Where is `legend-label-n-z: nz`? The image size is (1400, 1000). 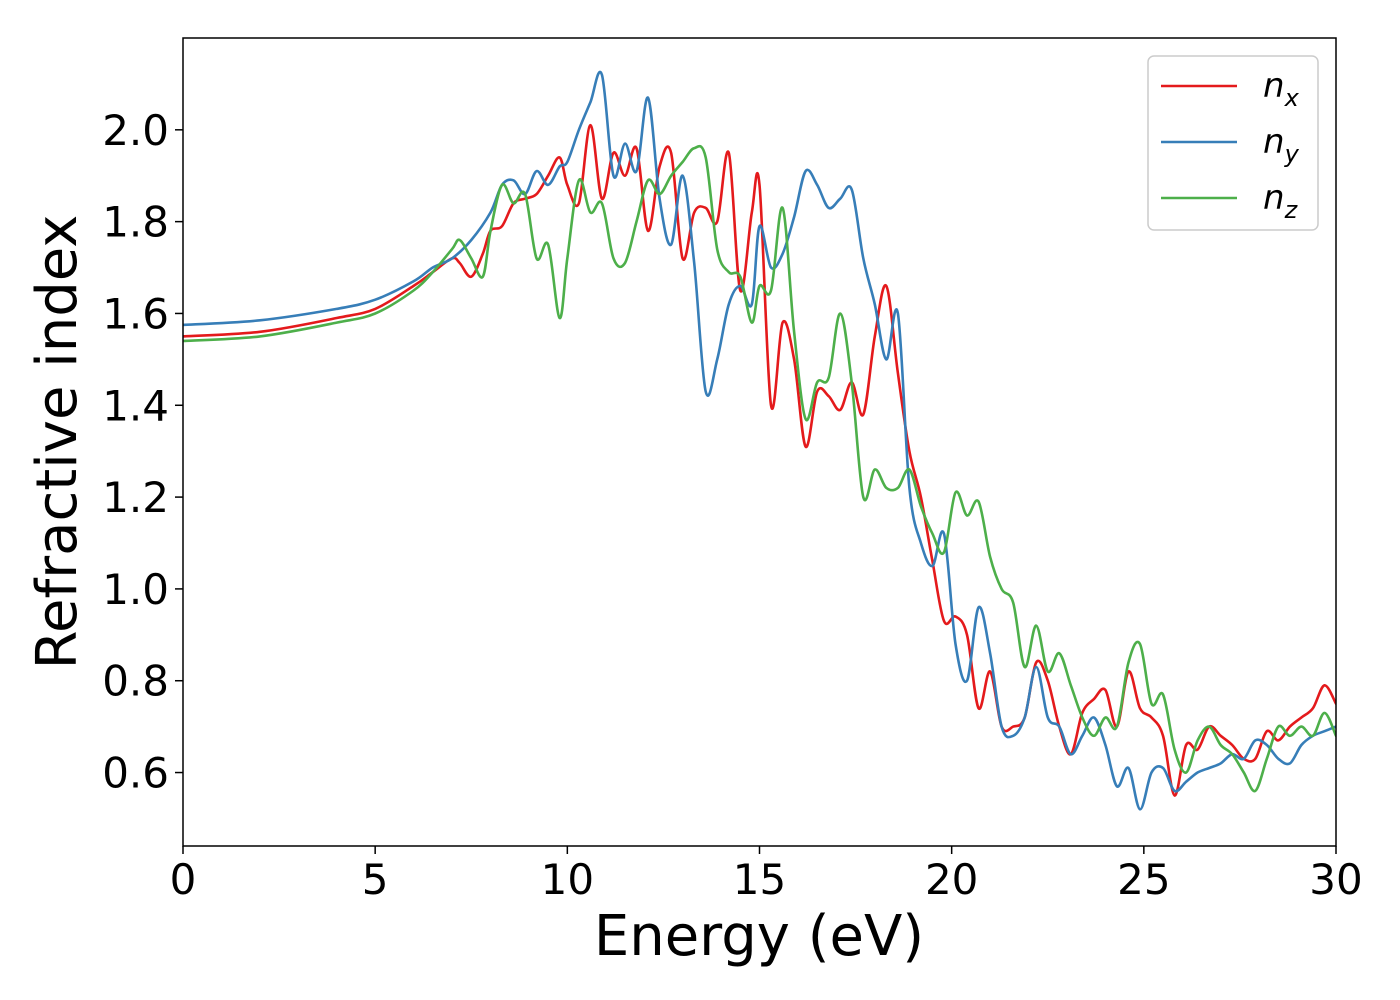 legend-label-n-z: nz is located at coordinates (1281, 201).